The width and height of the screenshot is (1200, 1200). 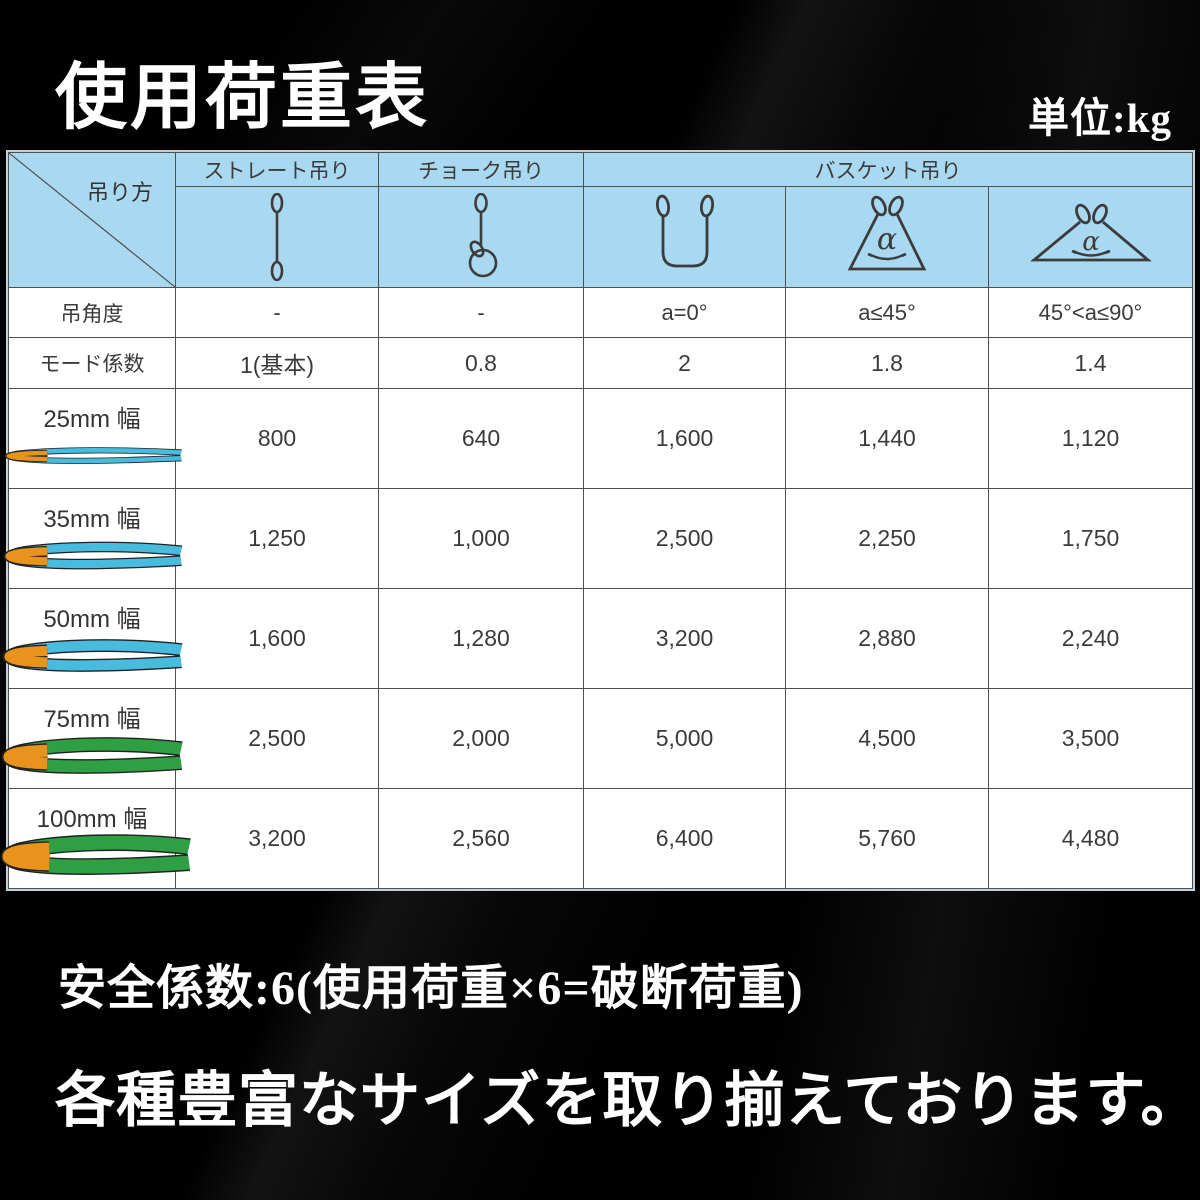 What do you see at coordinates (92, 755) in the screenshot?
I see `sling-photo-75mm` at bounding box center [92, 755].